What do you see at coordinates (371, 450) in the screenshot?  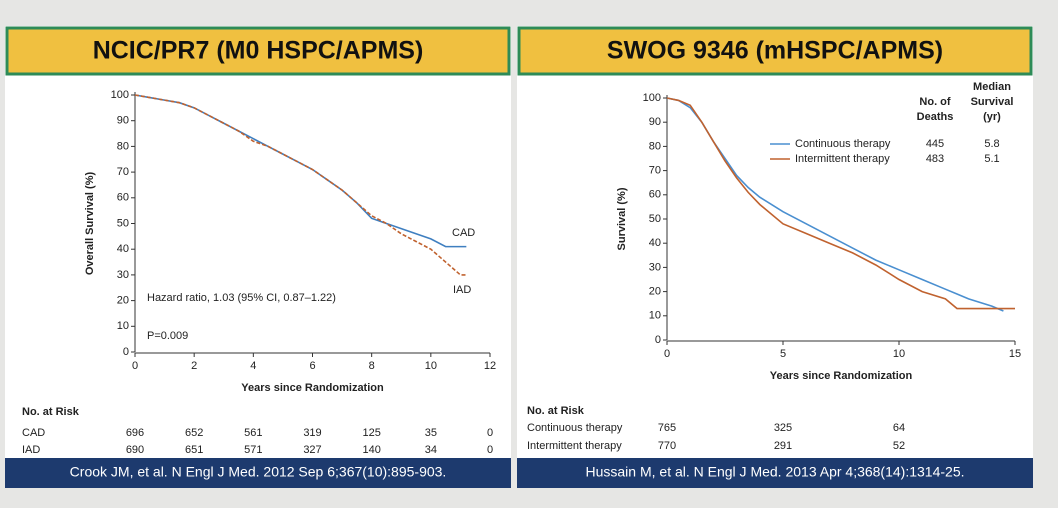 I see `risk-value: 140` at bounding box center [371, 450].